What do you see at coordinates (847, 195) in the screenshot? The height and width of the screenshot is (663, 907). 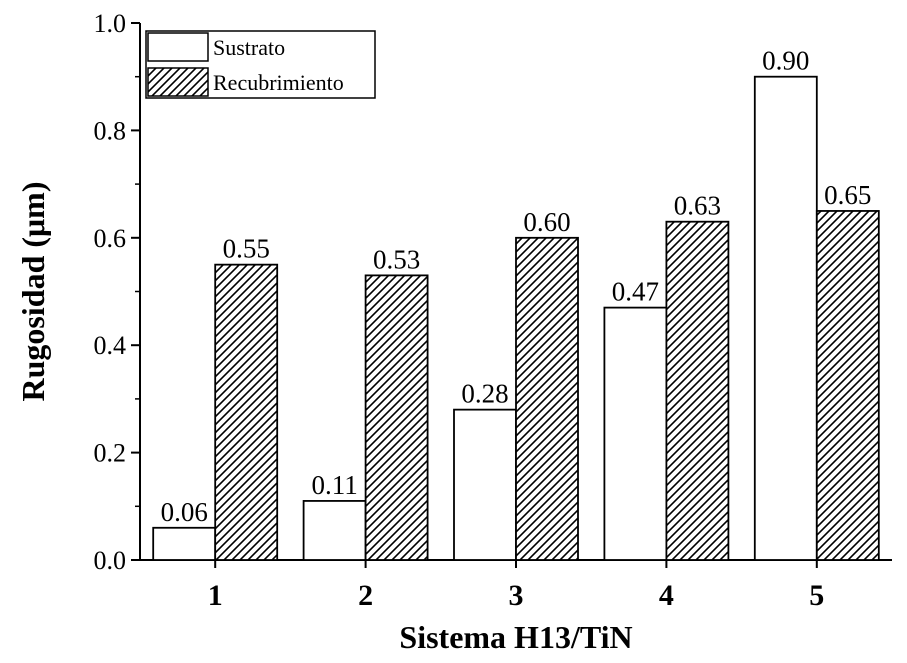 I see `data-label-recubrimiento: 0.65` at bounding box center [847, 195].